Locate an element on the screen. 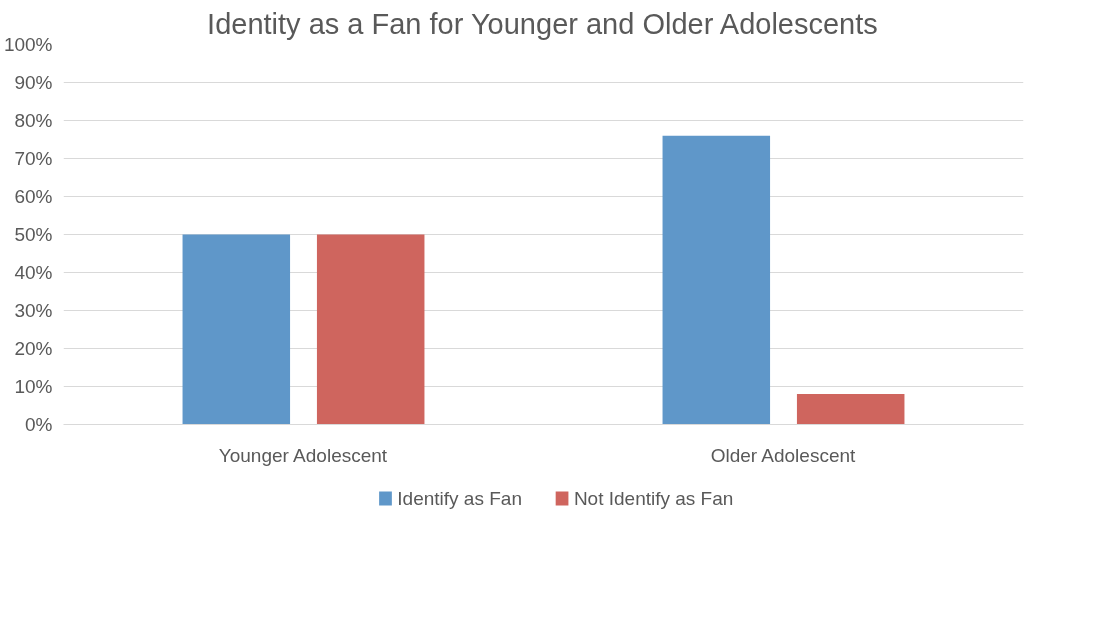 The width and height of the screenshot is (1102, 634). y-tick-label: 80% is located at coordinates (33, 120).